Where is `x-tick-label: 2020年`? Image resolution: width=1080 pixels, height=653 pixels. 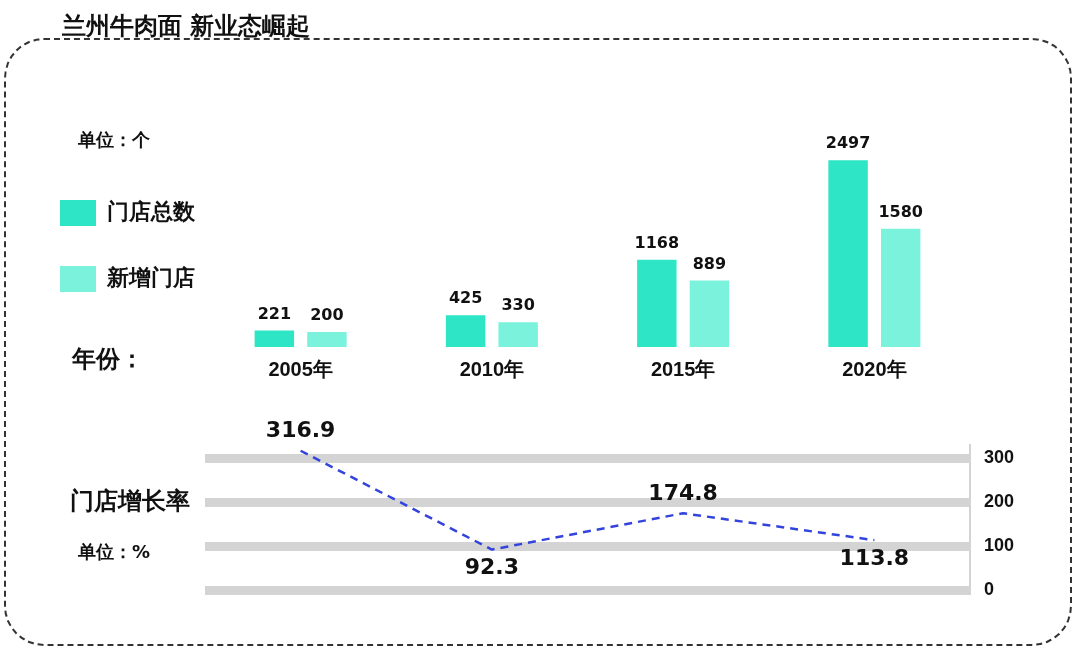
x-tick-label: 2020年 is located at coordinates (874, 368).